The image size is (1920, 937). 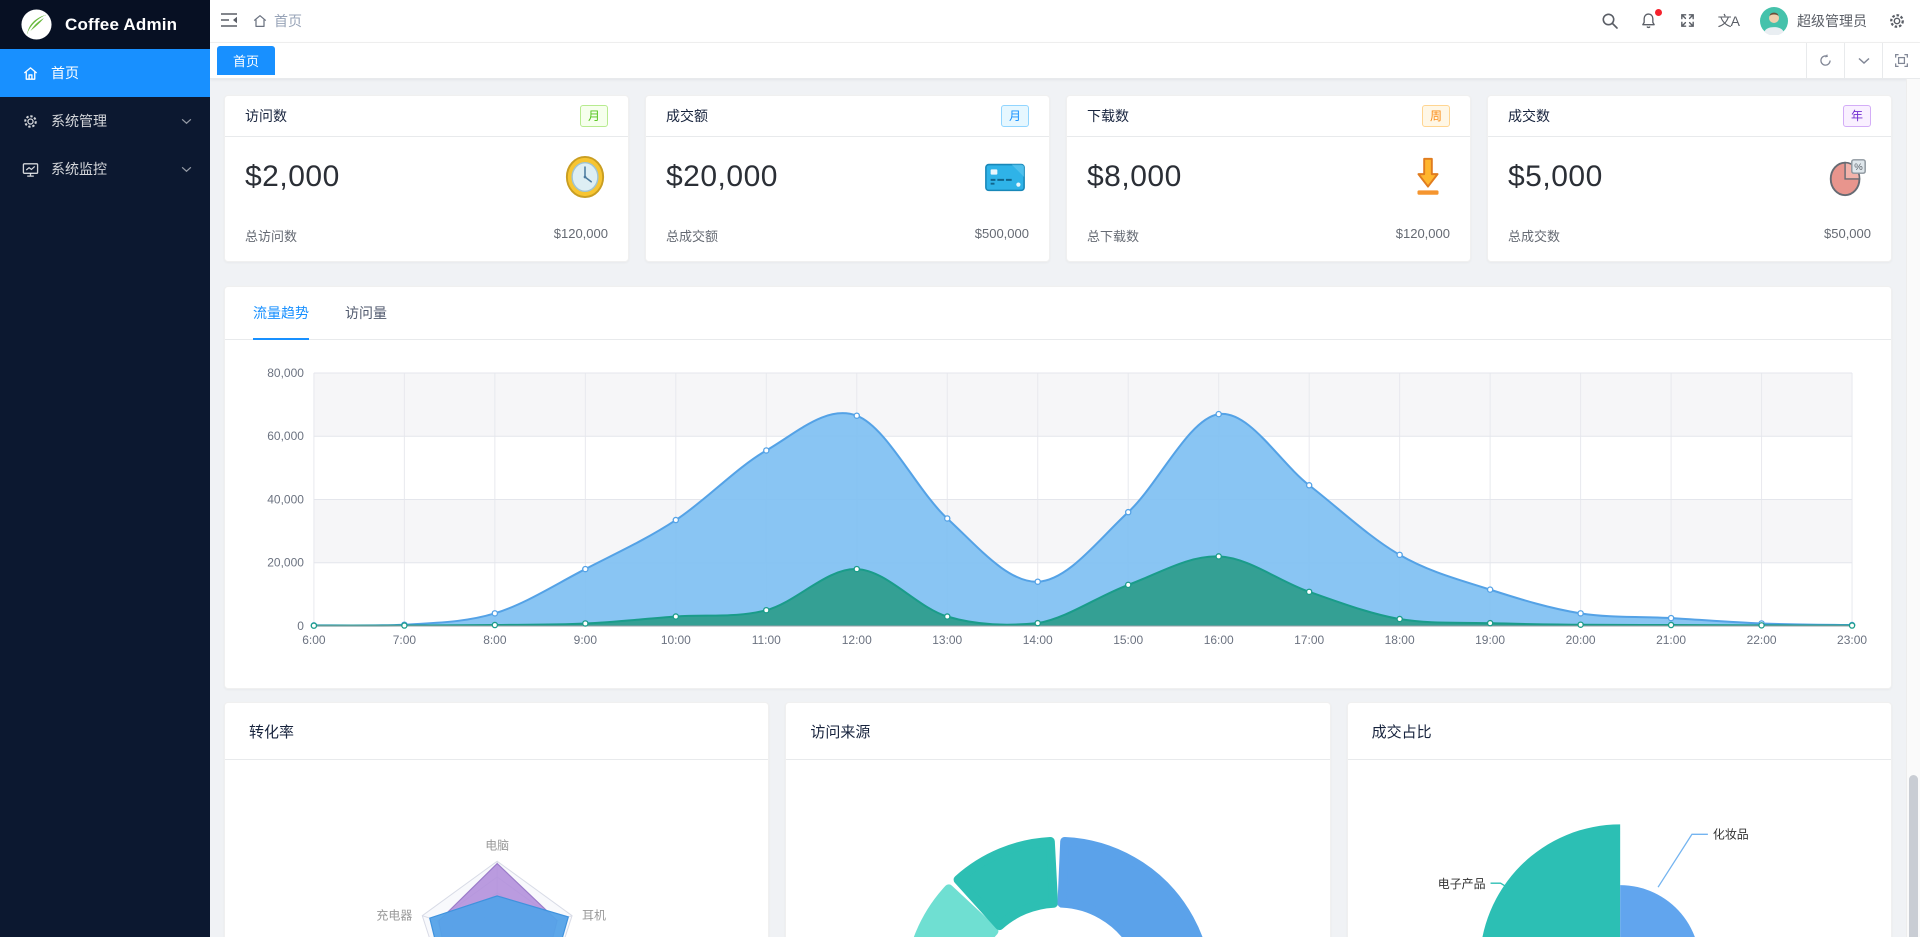 What do you see at coordinates (292, 176) in the screenshot?
I see `stat-value: $2,000` at bounding box center [292, 176].